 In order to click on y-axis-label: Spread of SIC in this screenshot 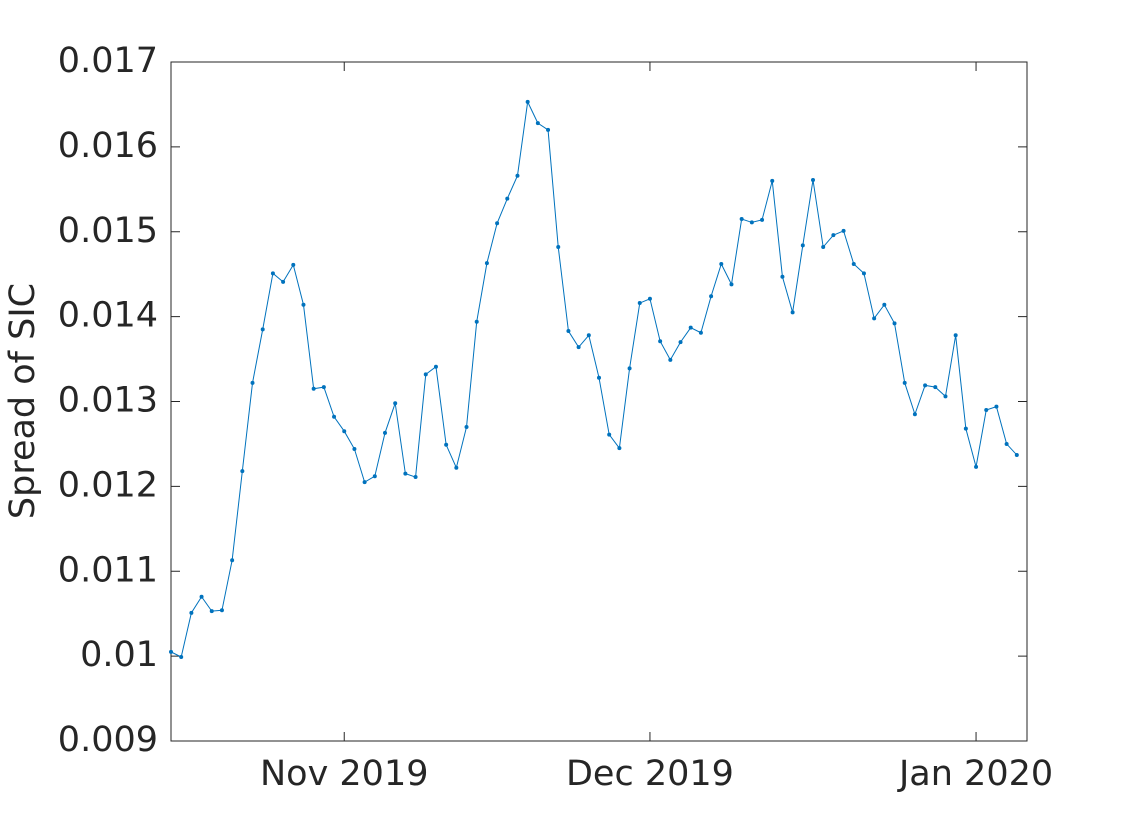, I will do `click(23, 401)`.